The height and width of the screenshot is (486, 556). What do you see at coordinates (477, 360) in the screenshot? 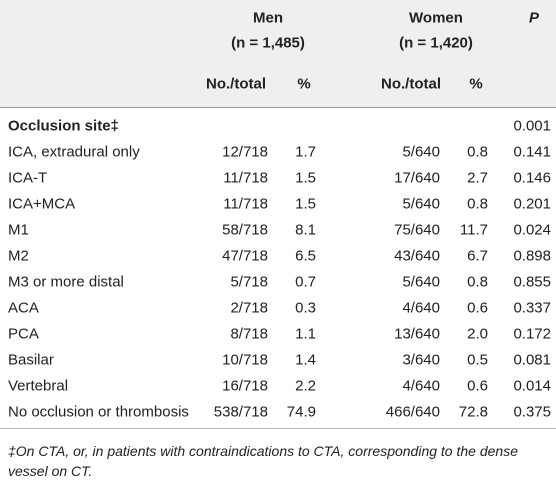
I see `women-percent: 0.5` at bounding box center [477, 360].